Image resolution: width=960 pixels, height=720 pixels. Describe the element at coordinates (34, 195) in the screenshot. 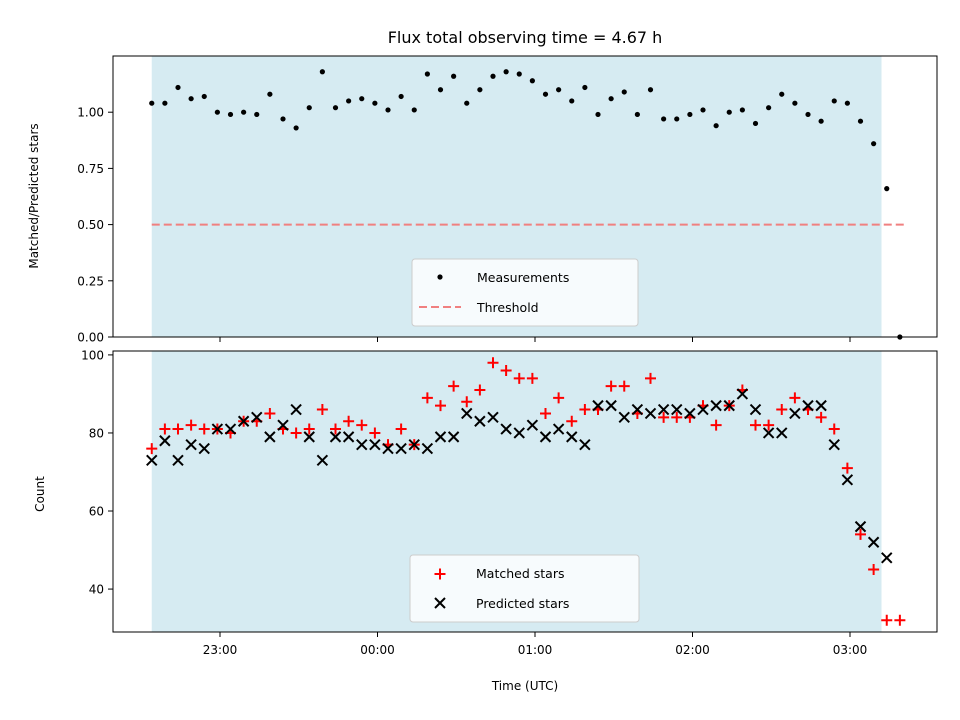

I see `top-y-axis-label: Matched/Predicted stars` at that location.